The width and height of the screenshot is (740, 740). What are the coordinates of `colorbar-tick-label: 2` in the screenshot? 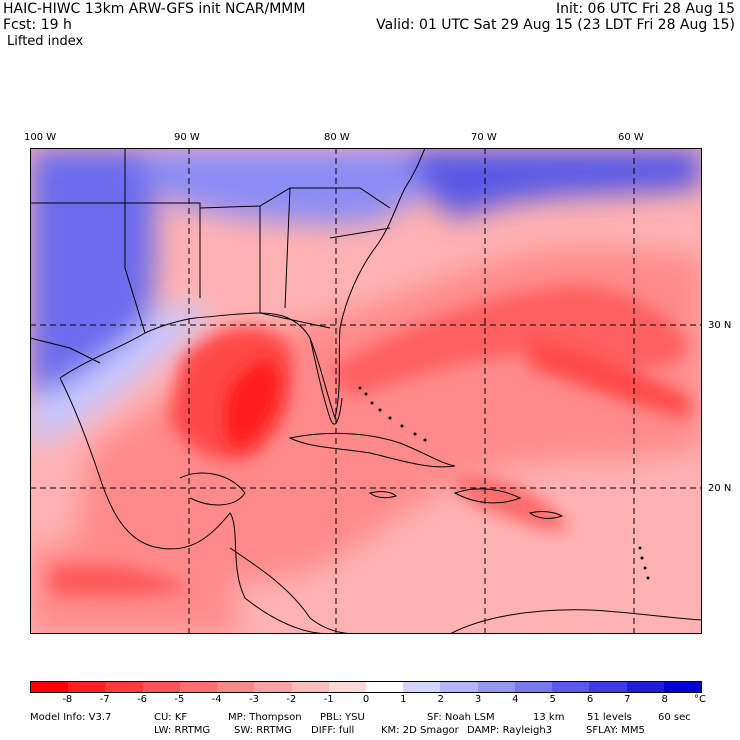 It's located at (440, 699).